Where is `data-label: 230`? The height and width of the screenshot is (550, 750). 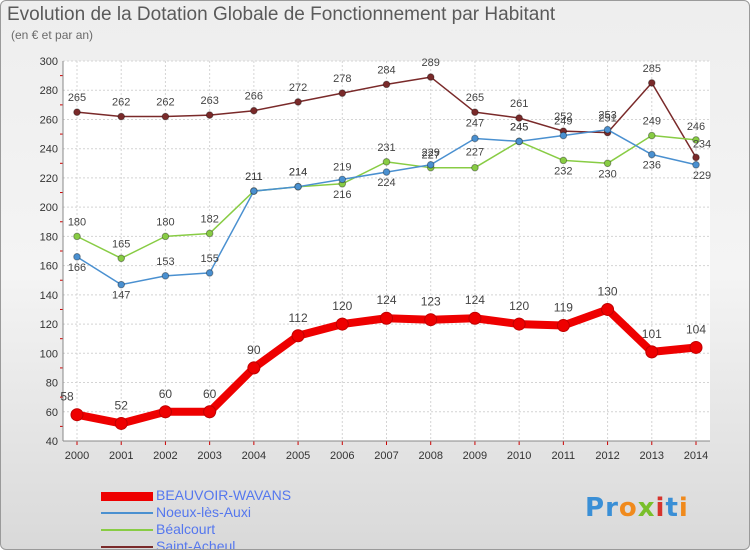
data-label: 230 is located at coordinates (607, 174).